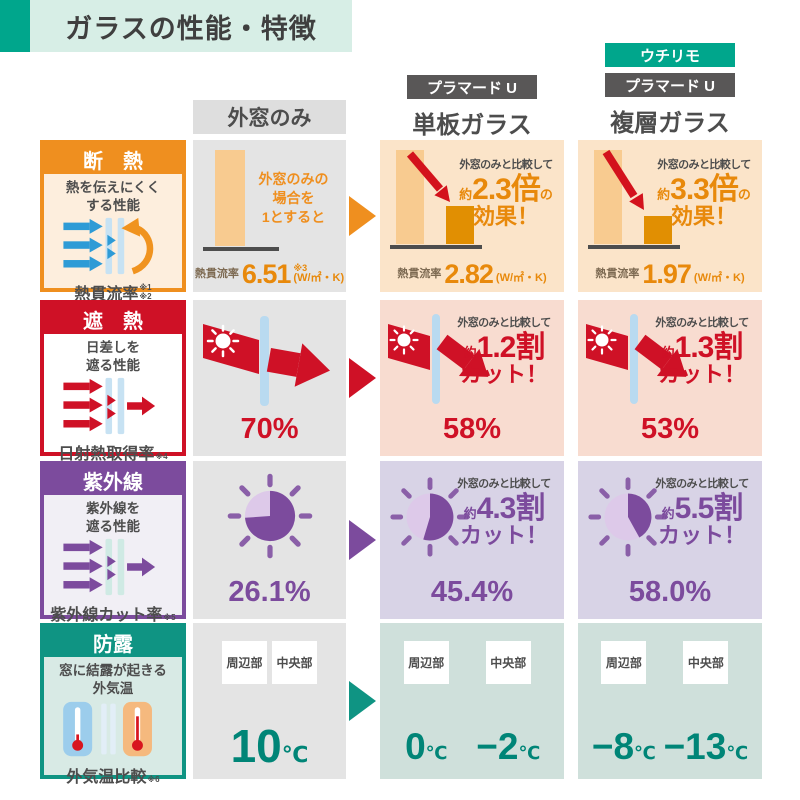 Image resolution: width=800 pixels, height=800 pixels. What do you see at coordinates (704, 194) in the screenshot?
I see `effect-text: 外窓のみと比較して 約3.3倍の 効果！` at bounding box center [704, 194].